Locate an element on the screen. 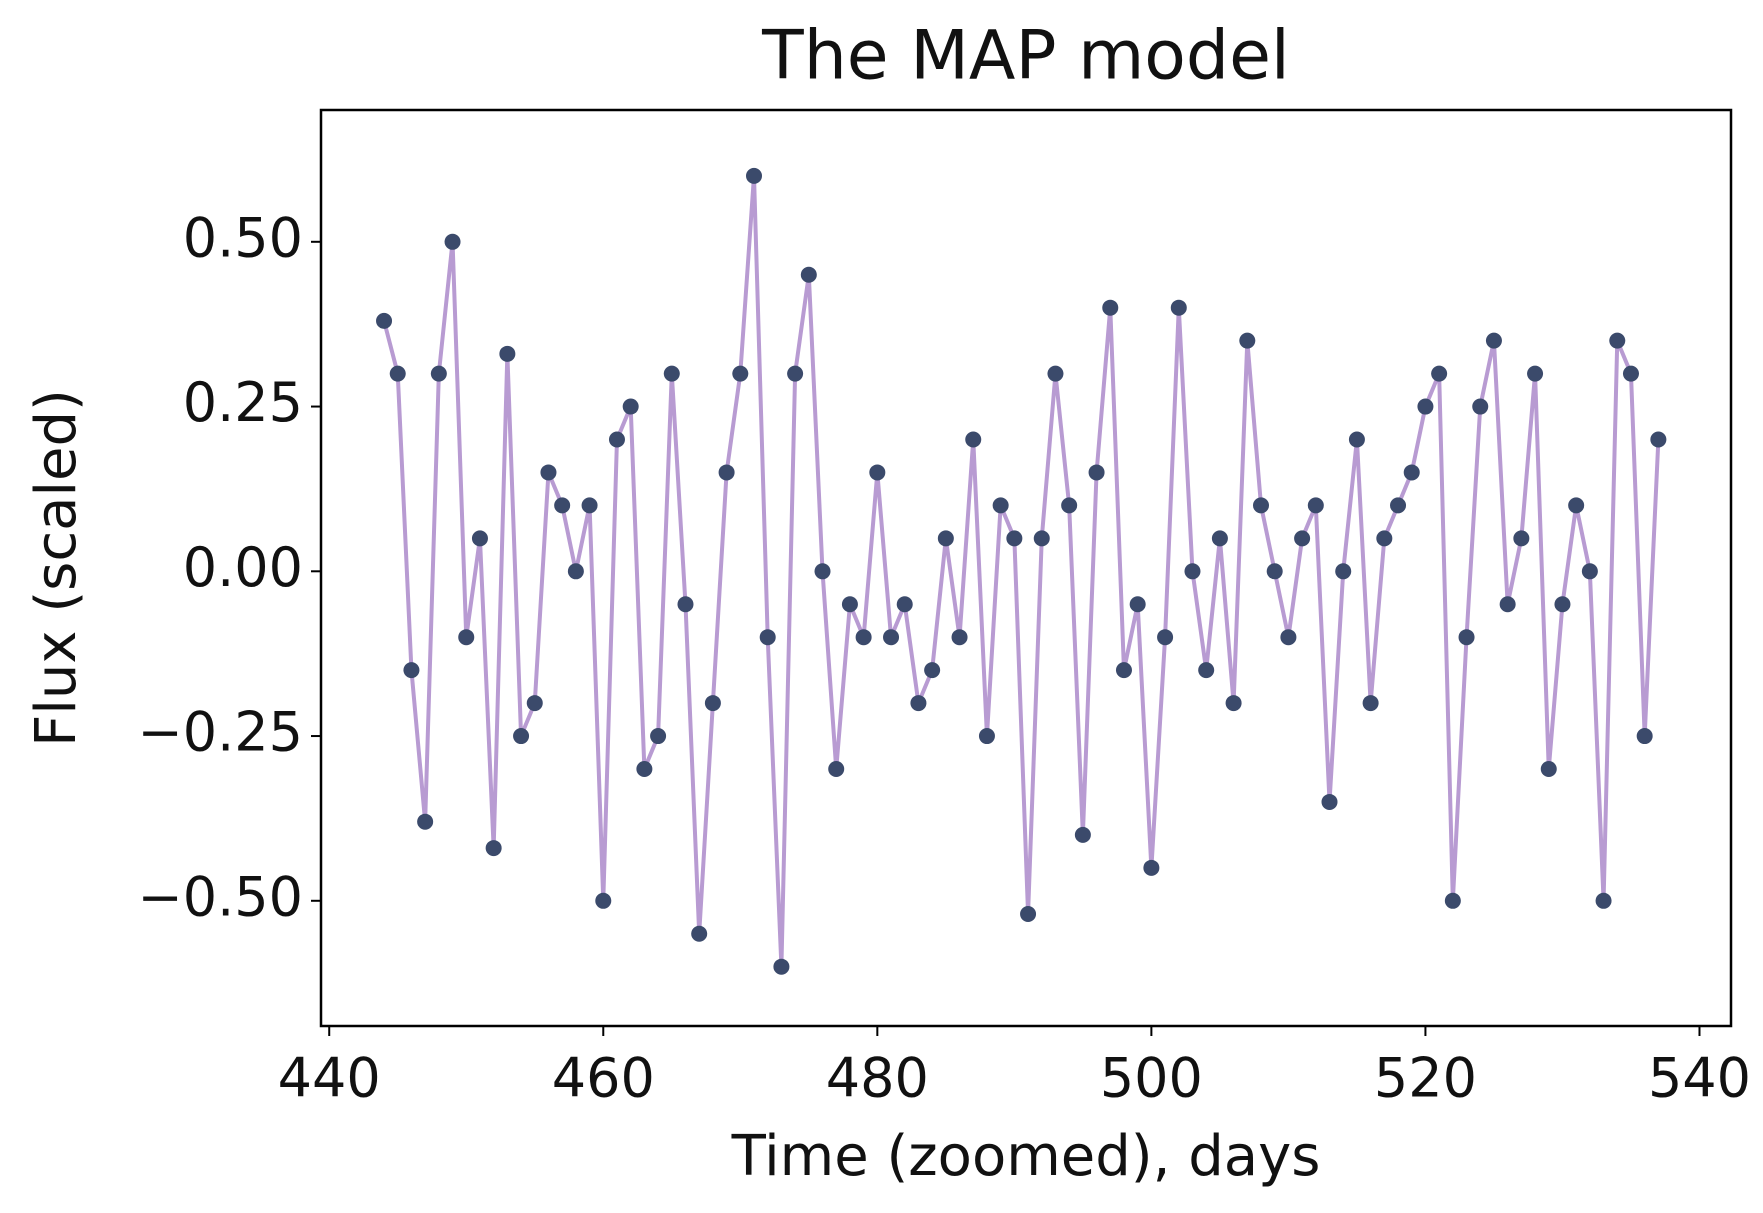  x-tick-label: 460 is located at coordinates (603, 1078).